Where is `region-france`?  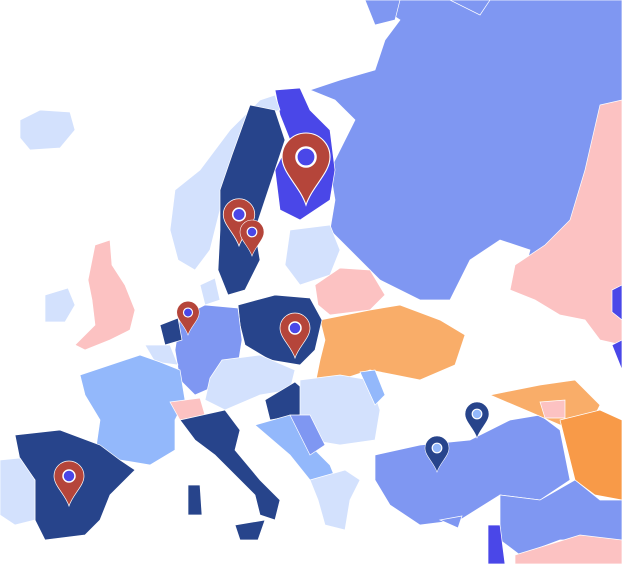 region-france is located at coordinates (132, 410).